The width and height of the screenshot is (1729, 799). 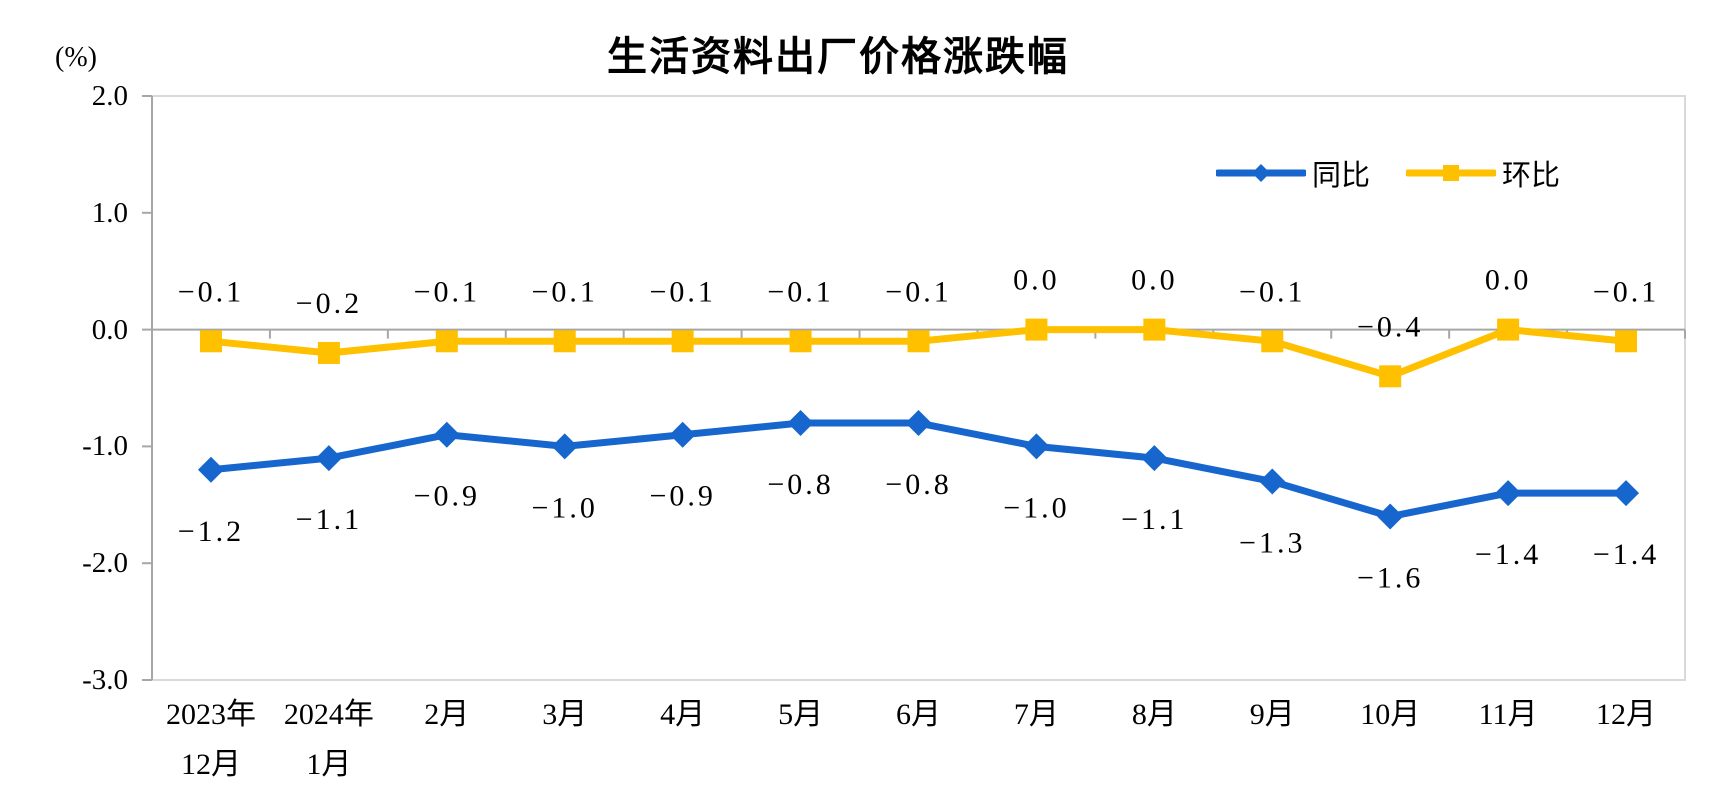 I want to click on y-axis-label: -2.0, so click(x=105, y=563).